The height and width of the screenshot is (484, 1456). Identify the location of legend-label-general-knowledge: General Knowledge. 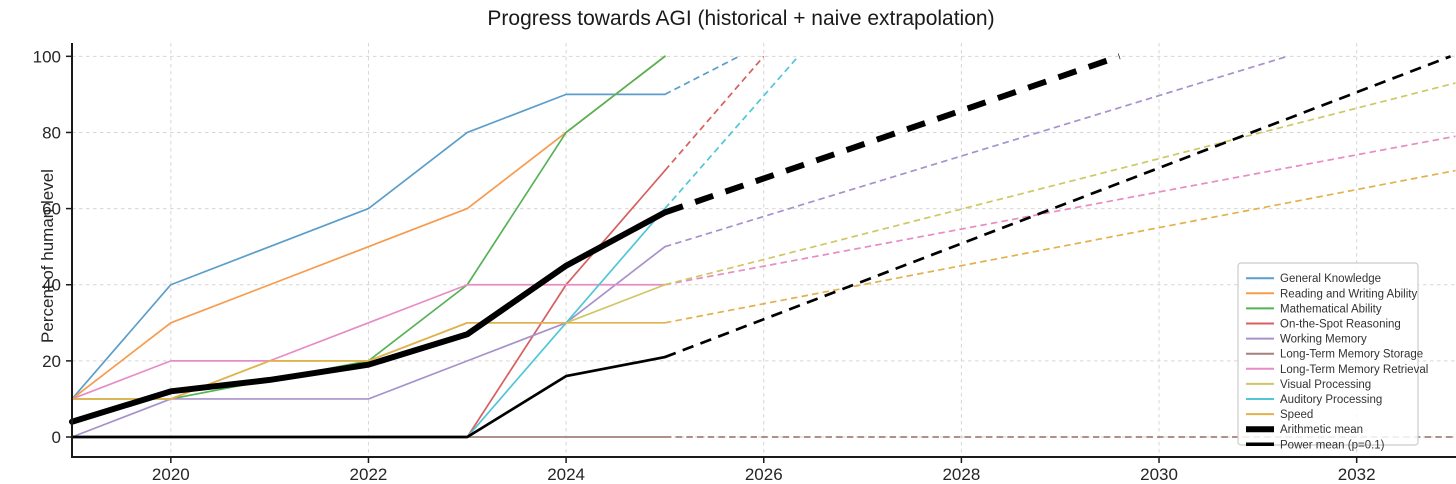
(1330, 279).